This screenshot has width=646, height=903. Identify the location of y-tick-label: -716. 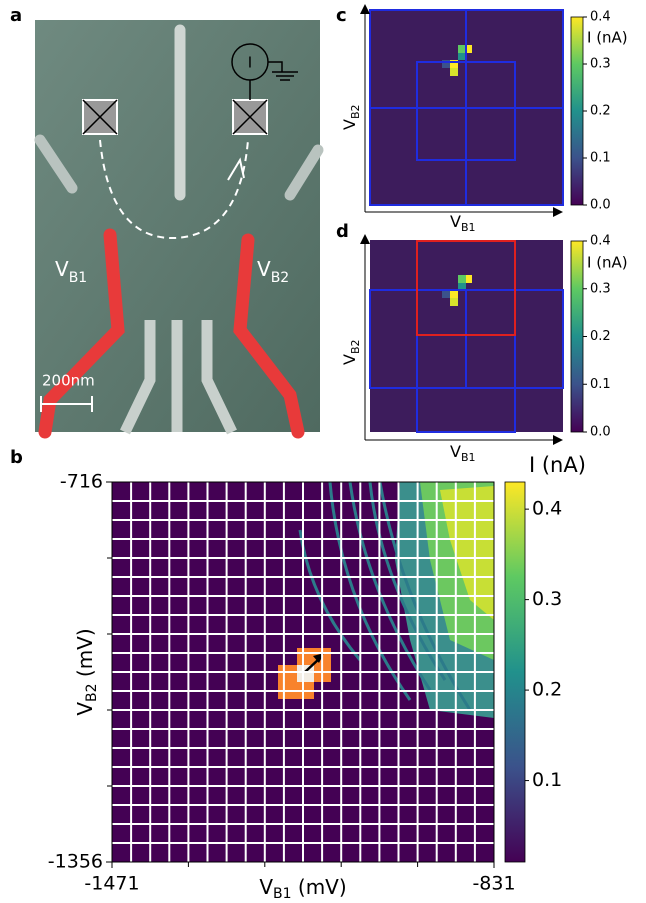
(81, 482).